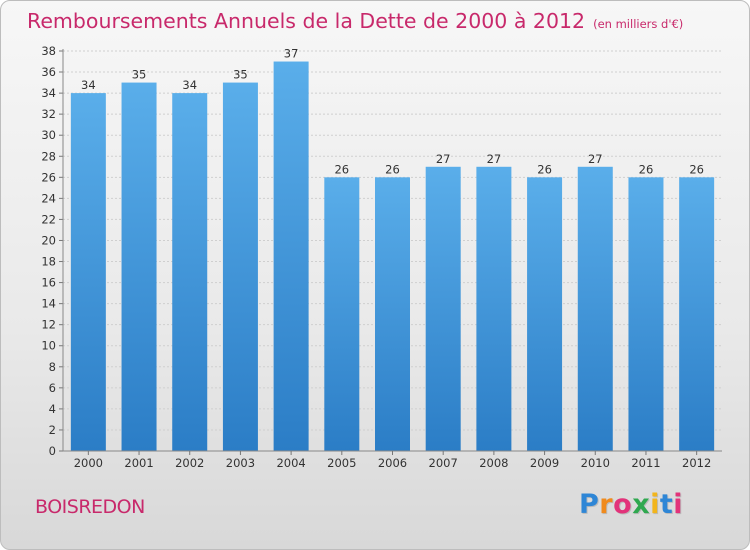 This screenshot has width=750, height=550. What do you see at coordinates (48, 304) in the screenshot?
I see `y-tick-label: 14` at bounding box center [48, 304].